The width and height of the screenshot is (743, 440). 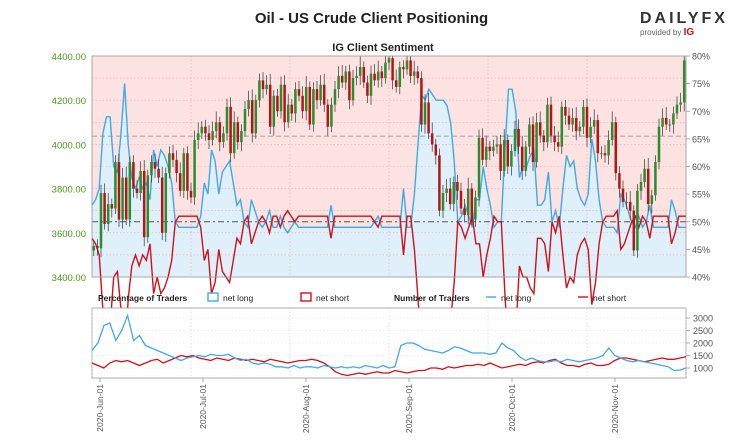 What do you see at coordinates (615, 408) in the screenshot?
I see `x-tick-label: 2020-Nov-01` at bounding box center [615, 408].